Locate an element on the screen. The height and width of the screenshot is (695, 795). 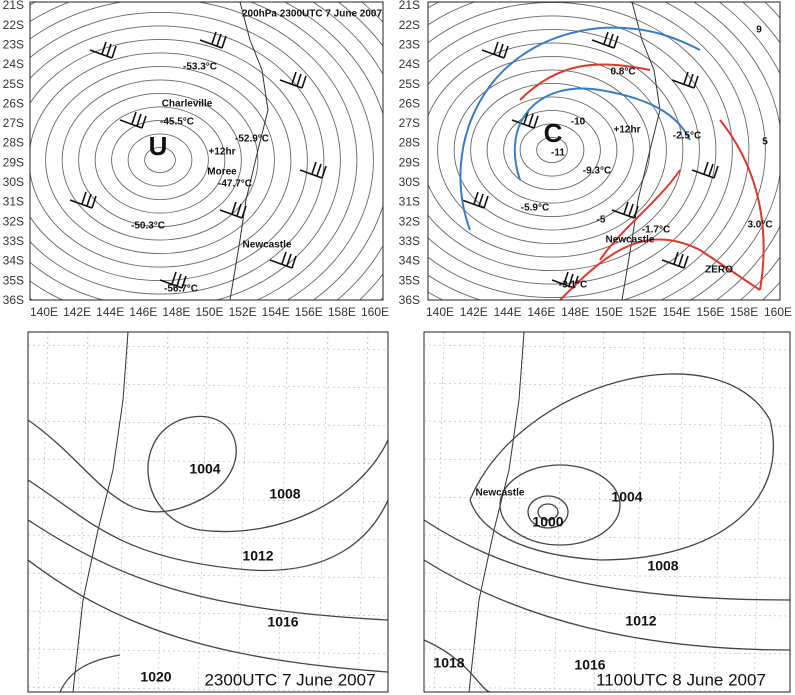
lat-label: 22S is located at coordinates (13, 25).